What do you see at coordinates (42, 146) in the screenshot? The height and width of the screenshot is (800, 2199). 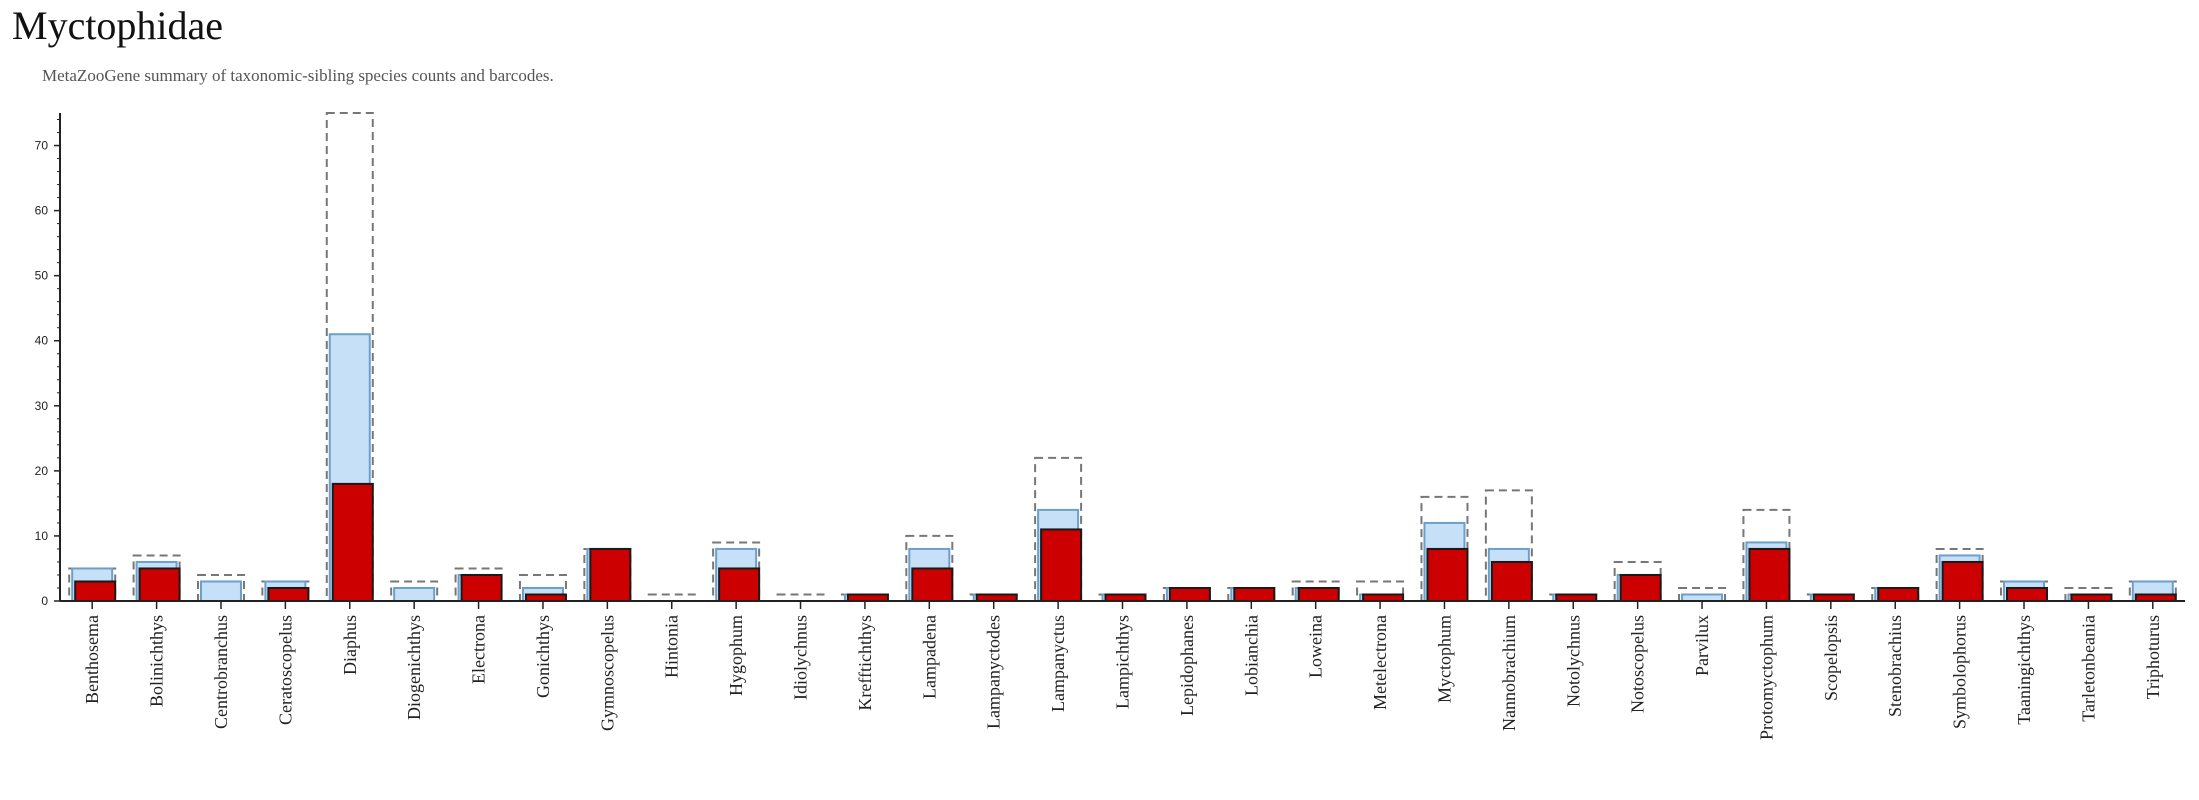 I see `y-tick-label: 70` at bounding box center [42, 146].